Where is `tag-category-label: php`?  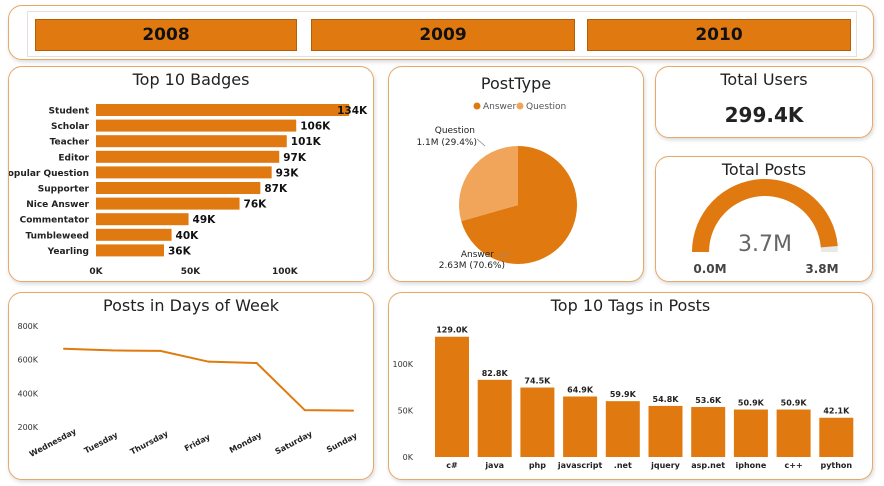
tag-category-label: php is located at coordinates (537, 465).